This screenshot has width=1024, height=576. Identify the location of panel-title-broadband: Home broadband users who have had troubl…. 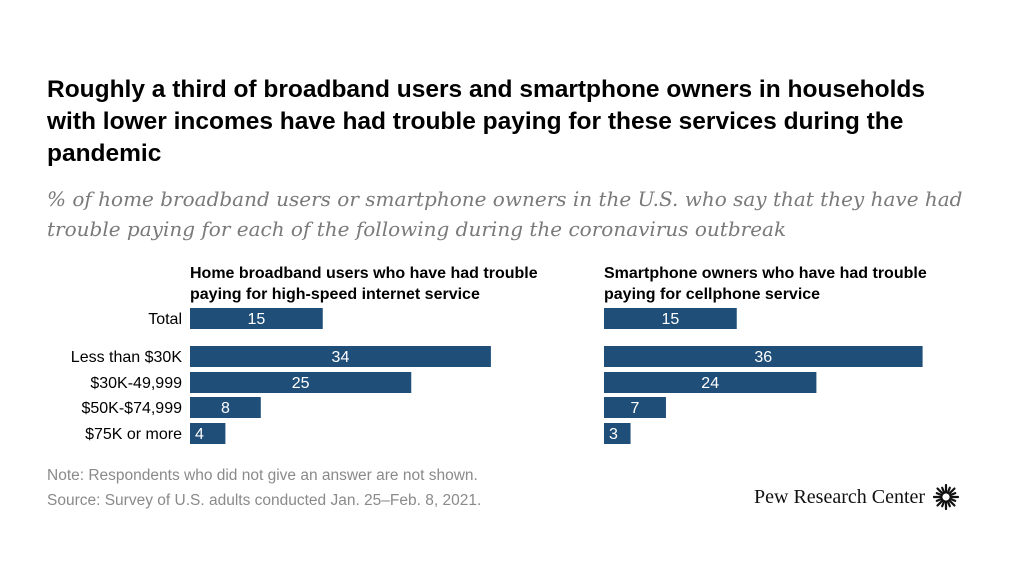
(364, 284).